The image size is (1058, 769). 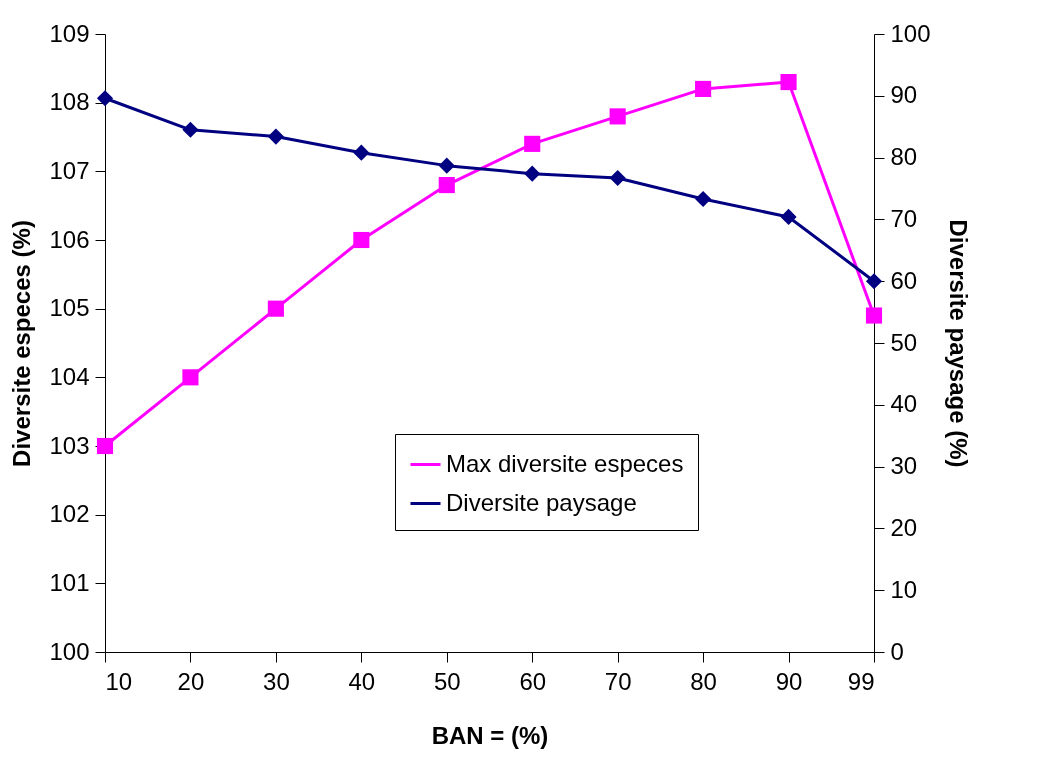 I want to click on y-tick-label: 109, so click(x=69, y=33).